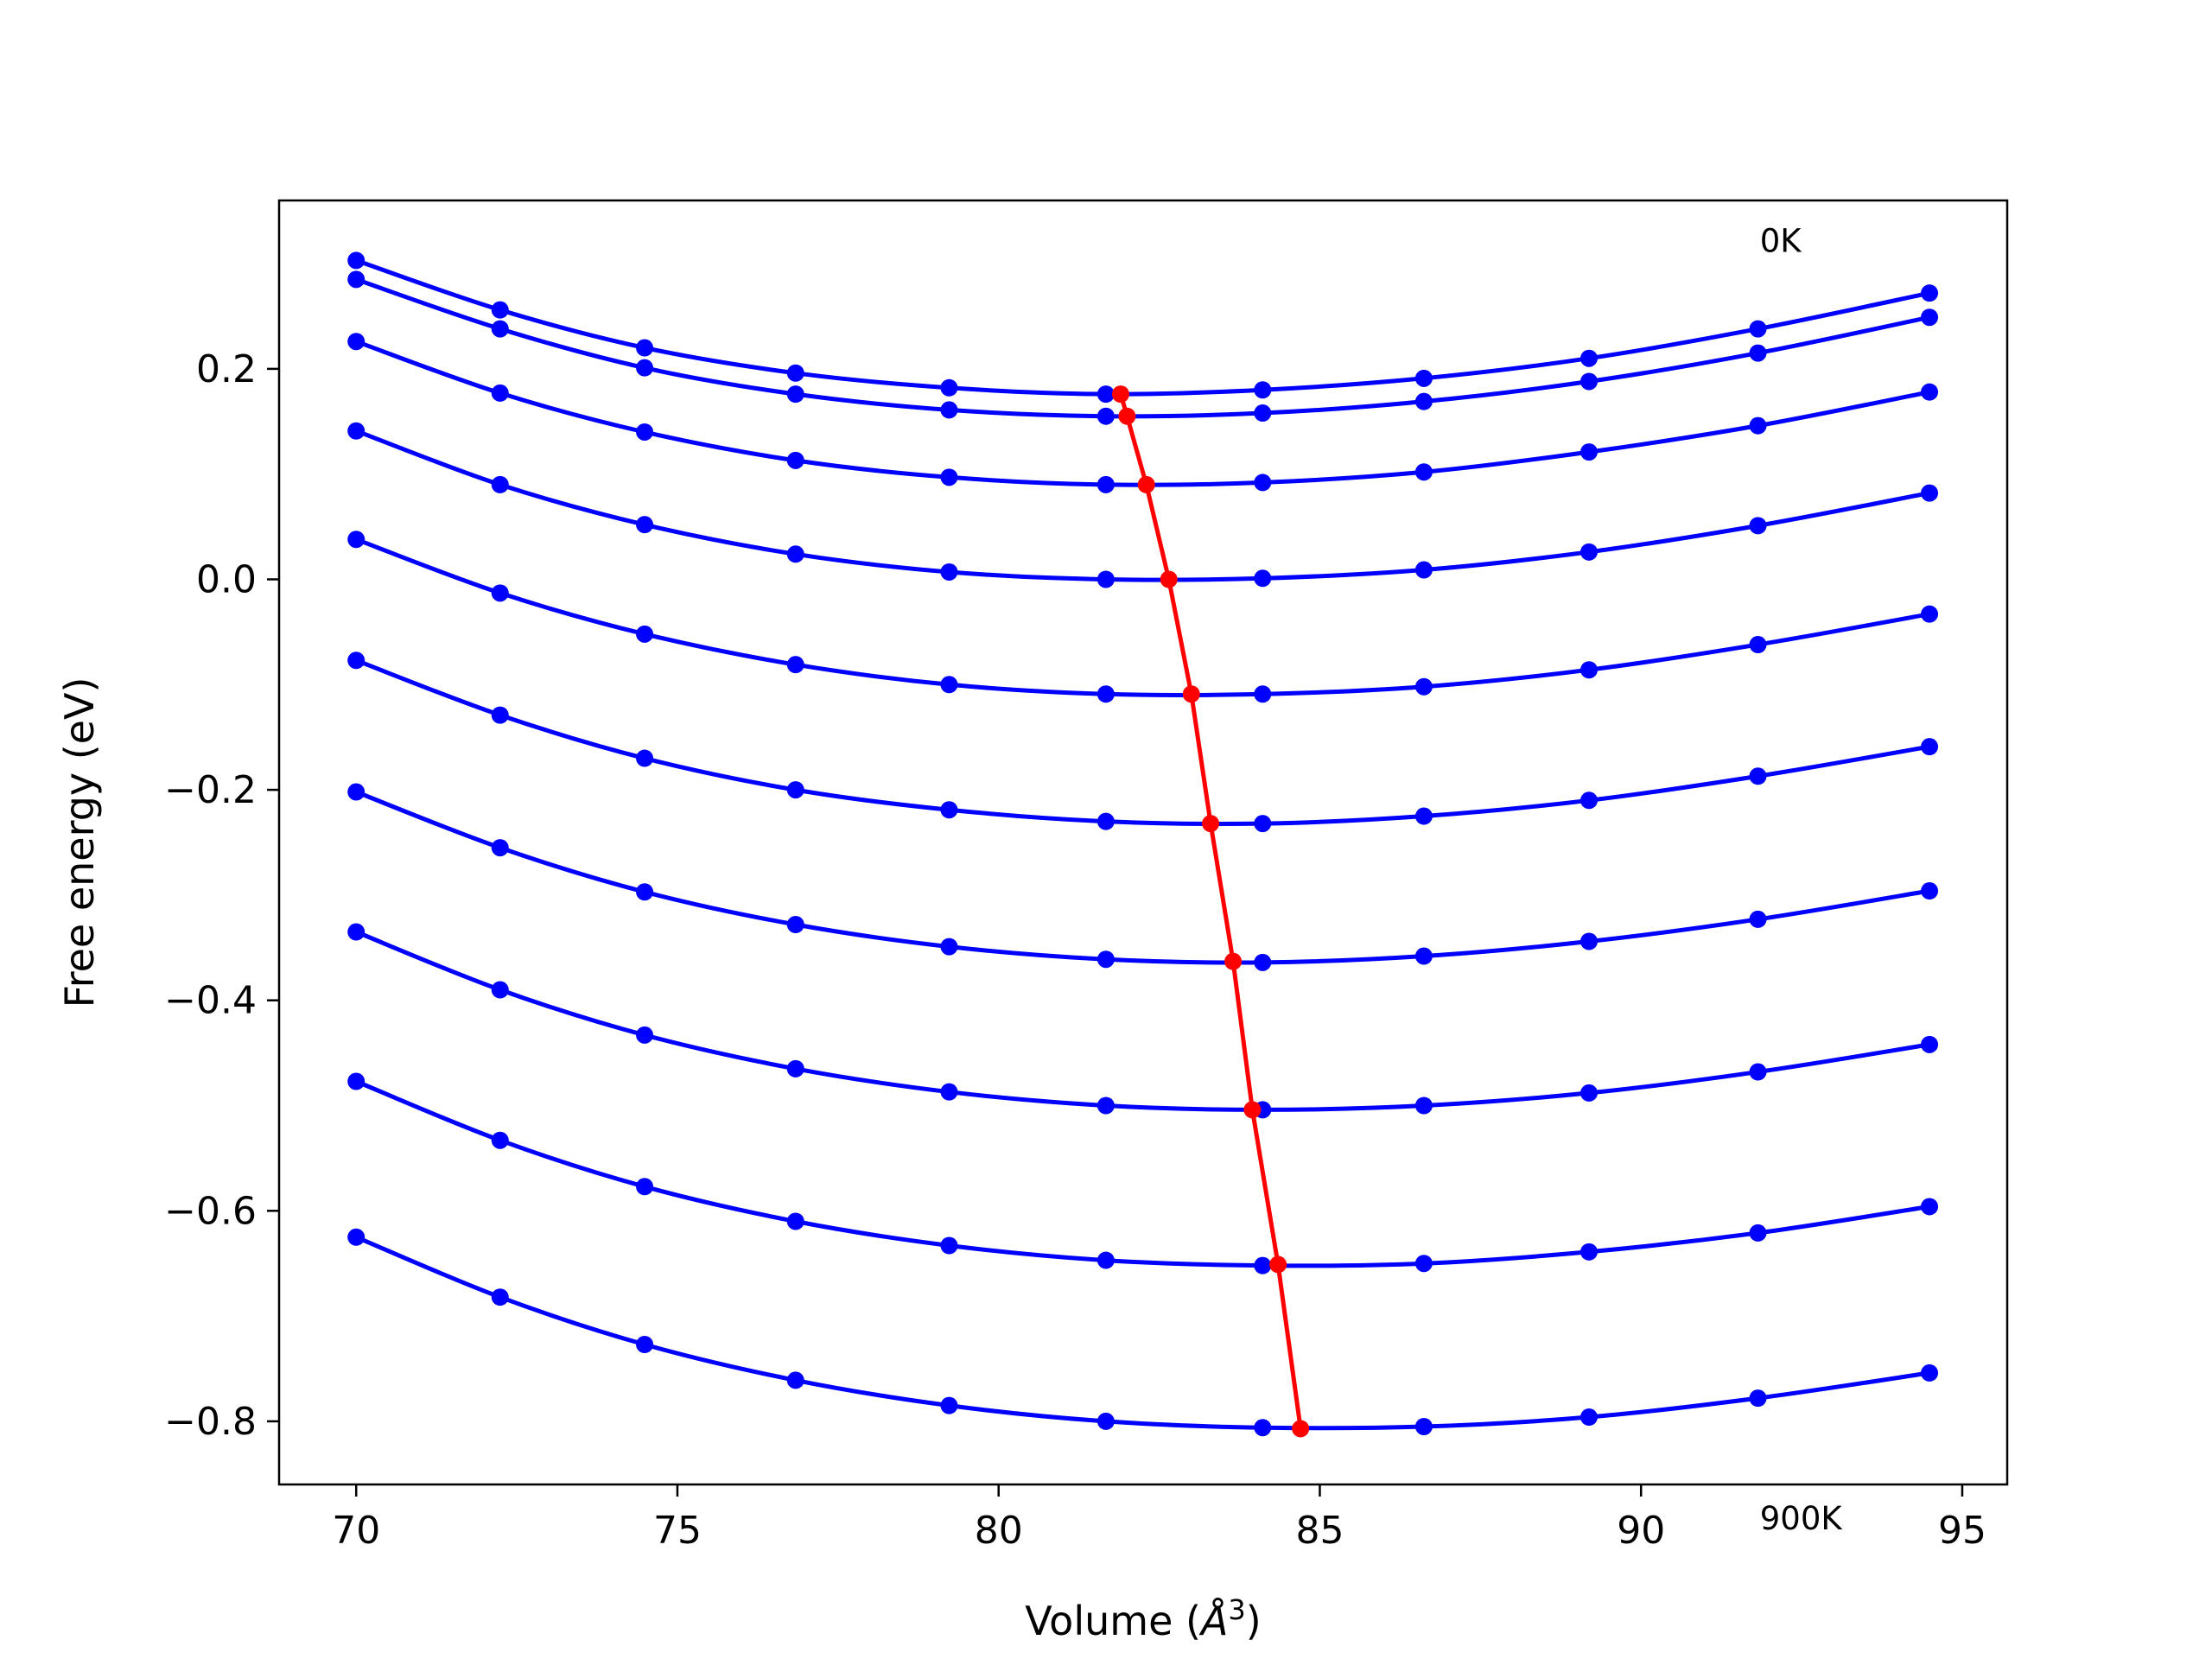  What do you see at coordinates (999, 1531) in the screenshot?
I see `x-tick-label: 80` at bounding box center [999, 1531].